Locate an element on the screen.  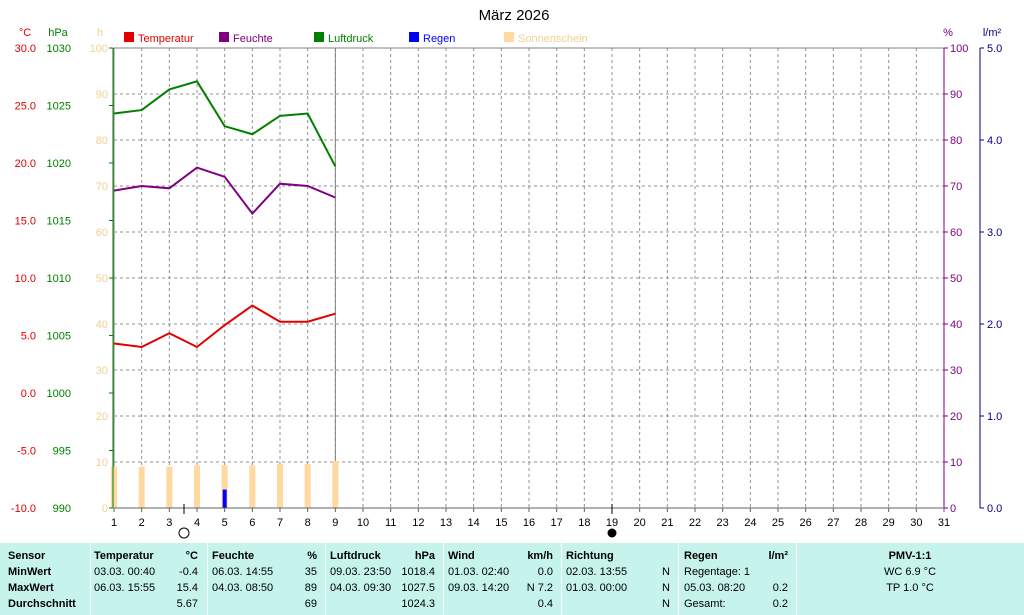
humidity-tick-label: 100 is located at coordinates (959, 49).